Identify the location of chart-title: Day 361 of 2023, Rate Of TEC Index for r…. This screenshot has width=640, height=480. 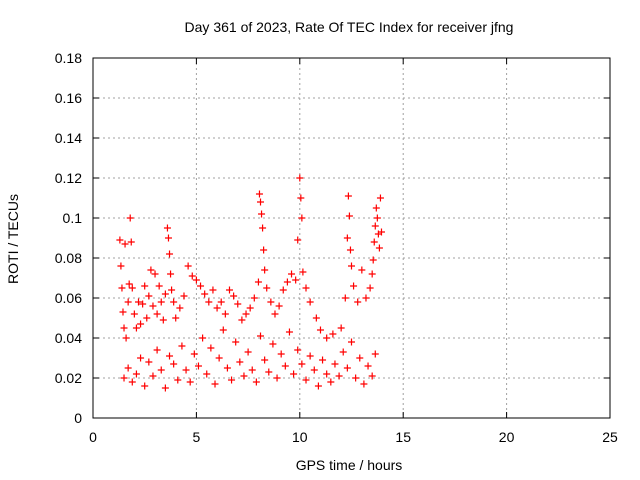
(349, 27).